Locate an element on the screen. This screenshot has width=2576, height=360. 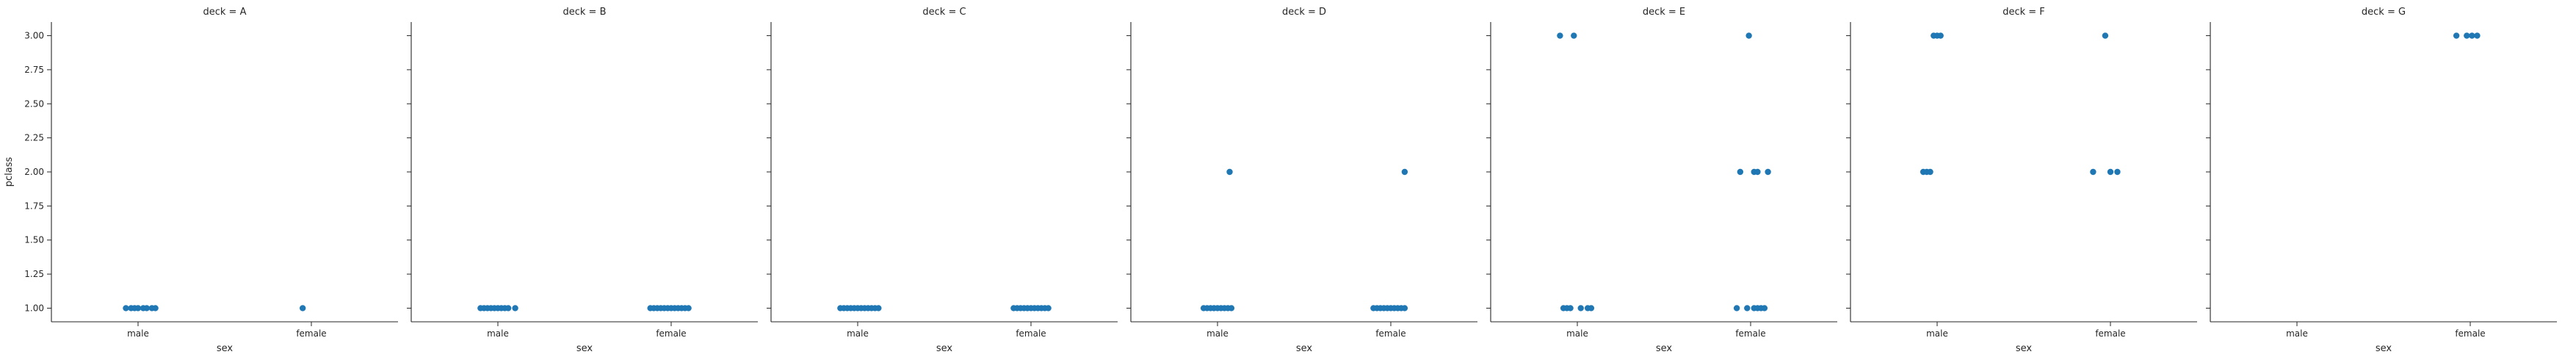
facet-title: deck = B is located at coordinates (584, 13).